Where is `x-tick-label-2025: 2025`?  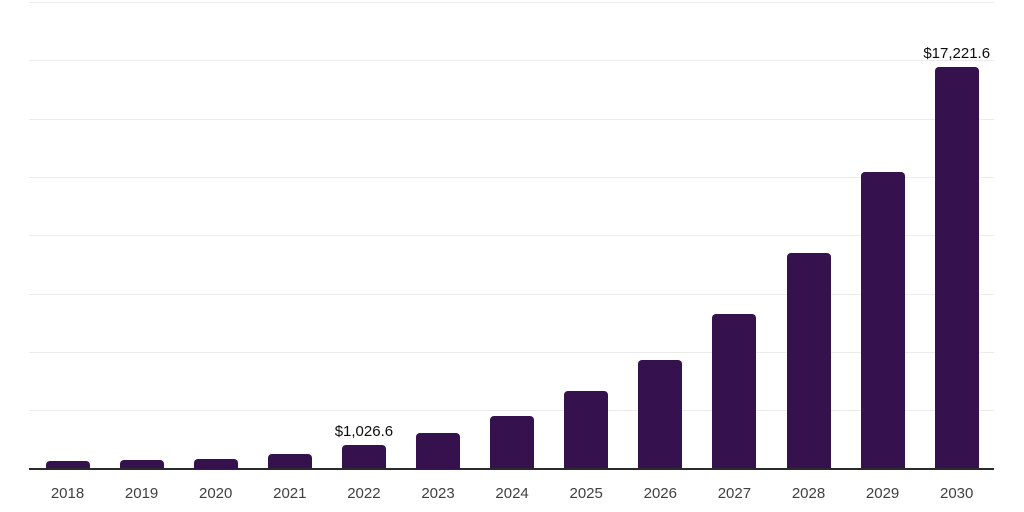
x-tick-label-2025: 2025 is located at coordinates (586, 493).